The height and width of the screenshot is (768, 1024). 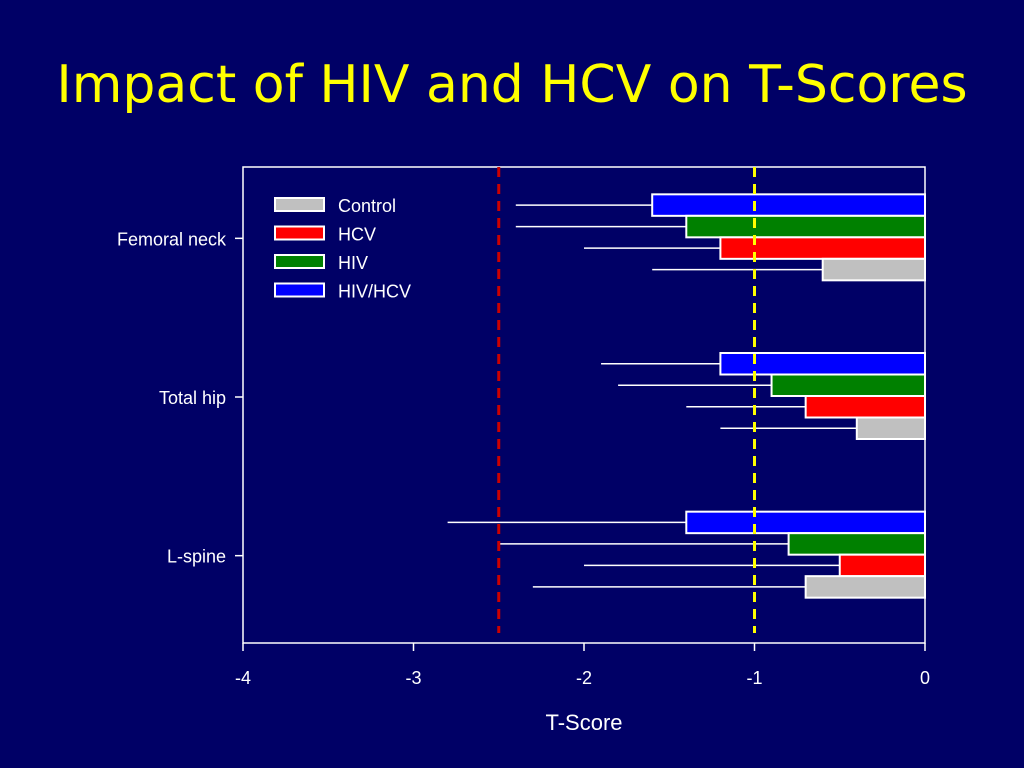 I want to click on legend-swatch-hiv, so click(x=299, y=261).